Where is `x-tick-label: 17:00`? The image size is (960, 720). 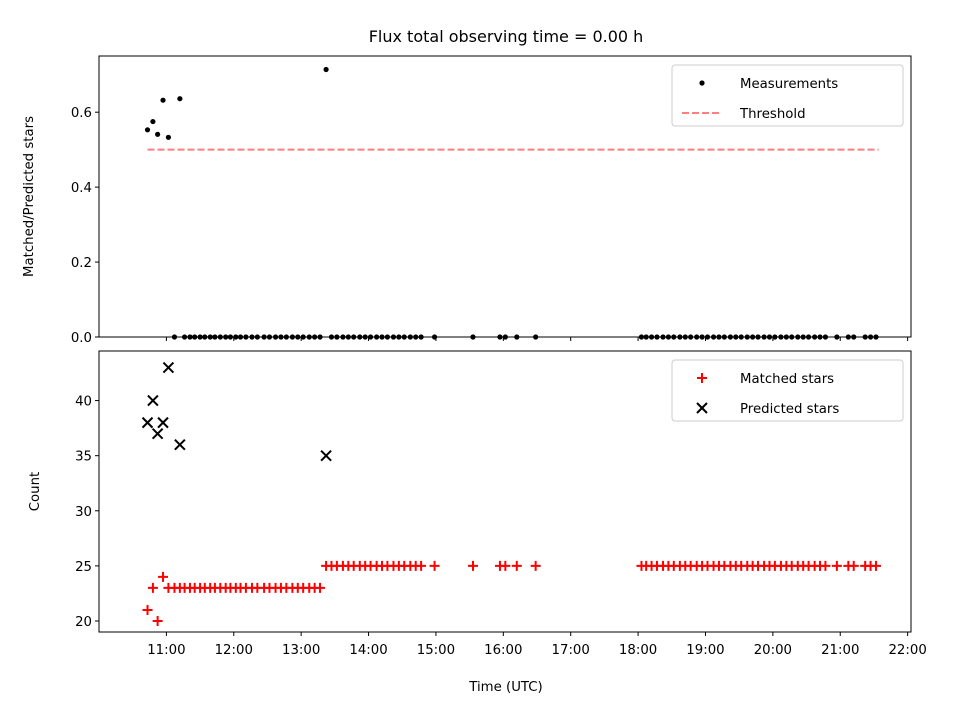 x-tick-label: 17:00 is located at coordinates (571, 650).